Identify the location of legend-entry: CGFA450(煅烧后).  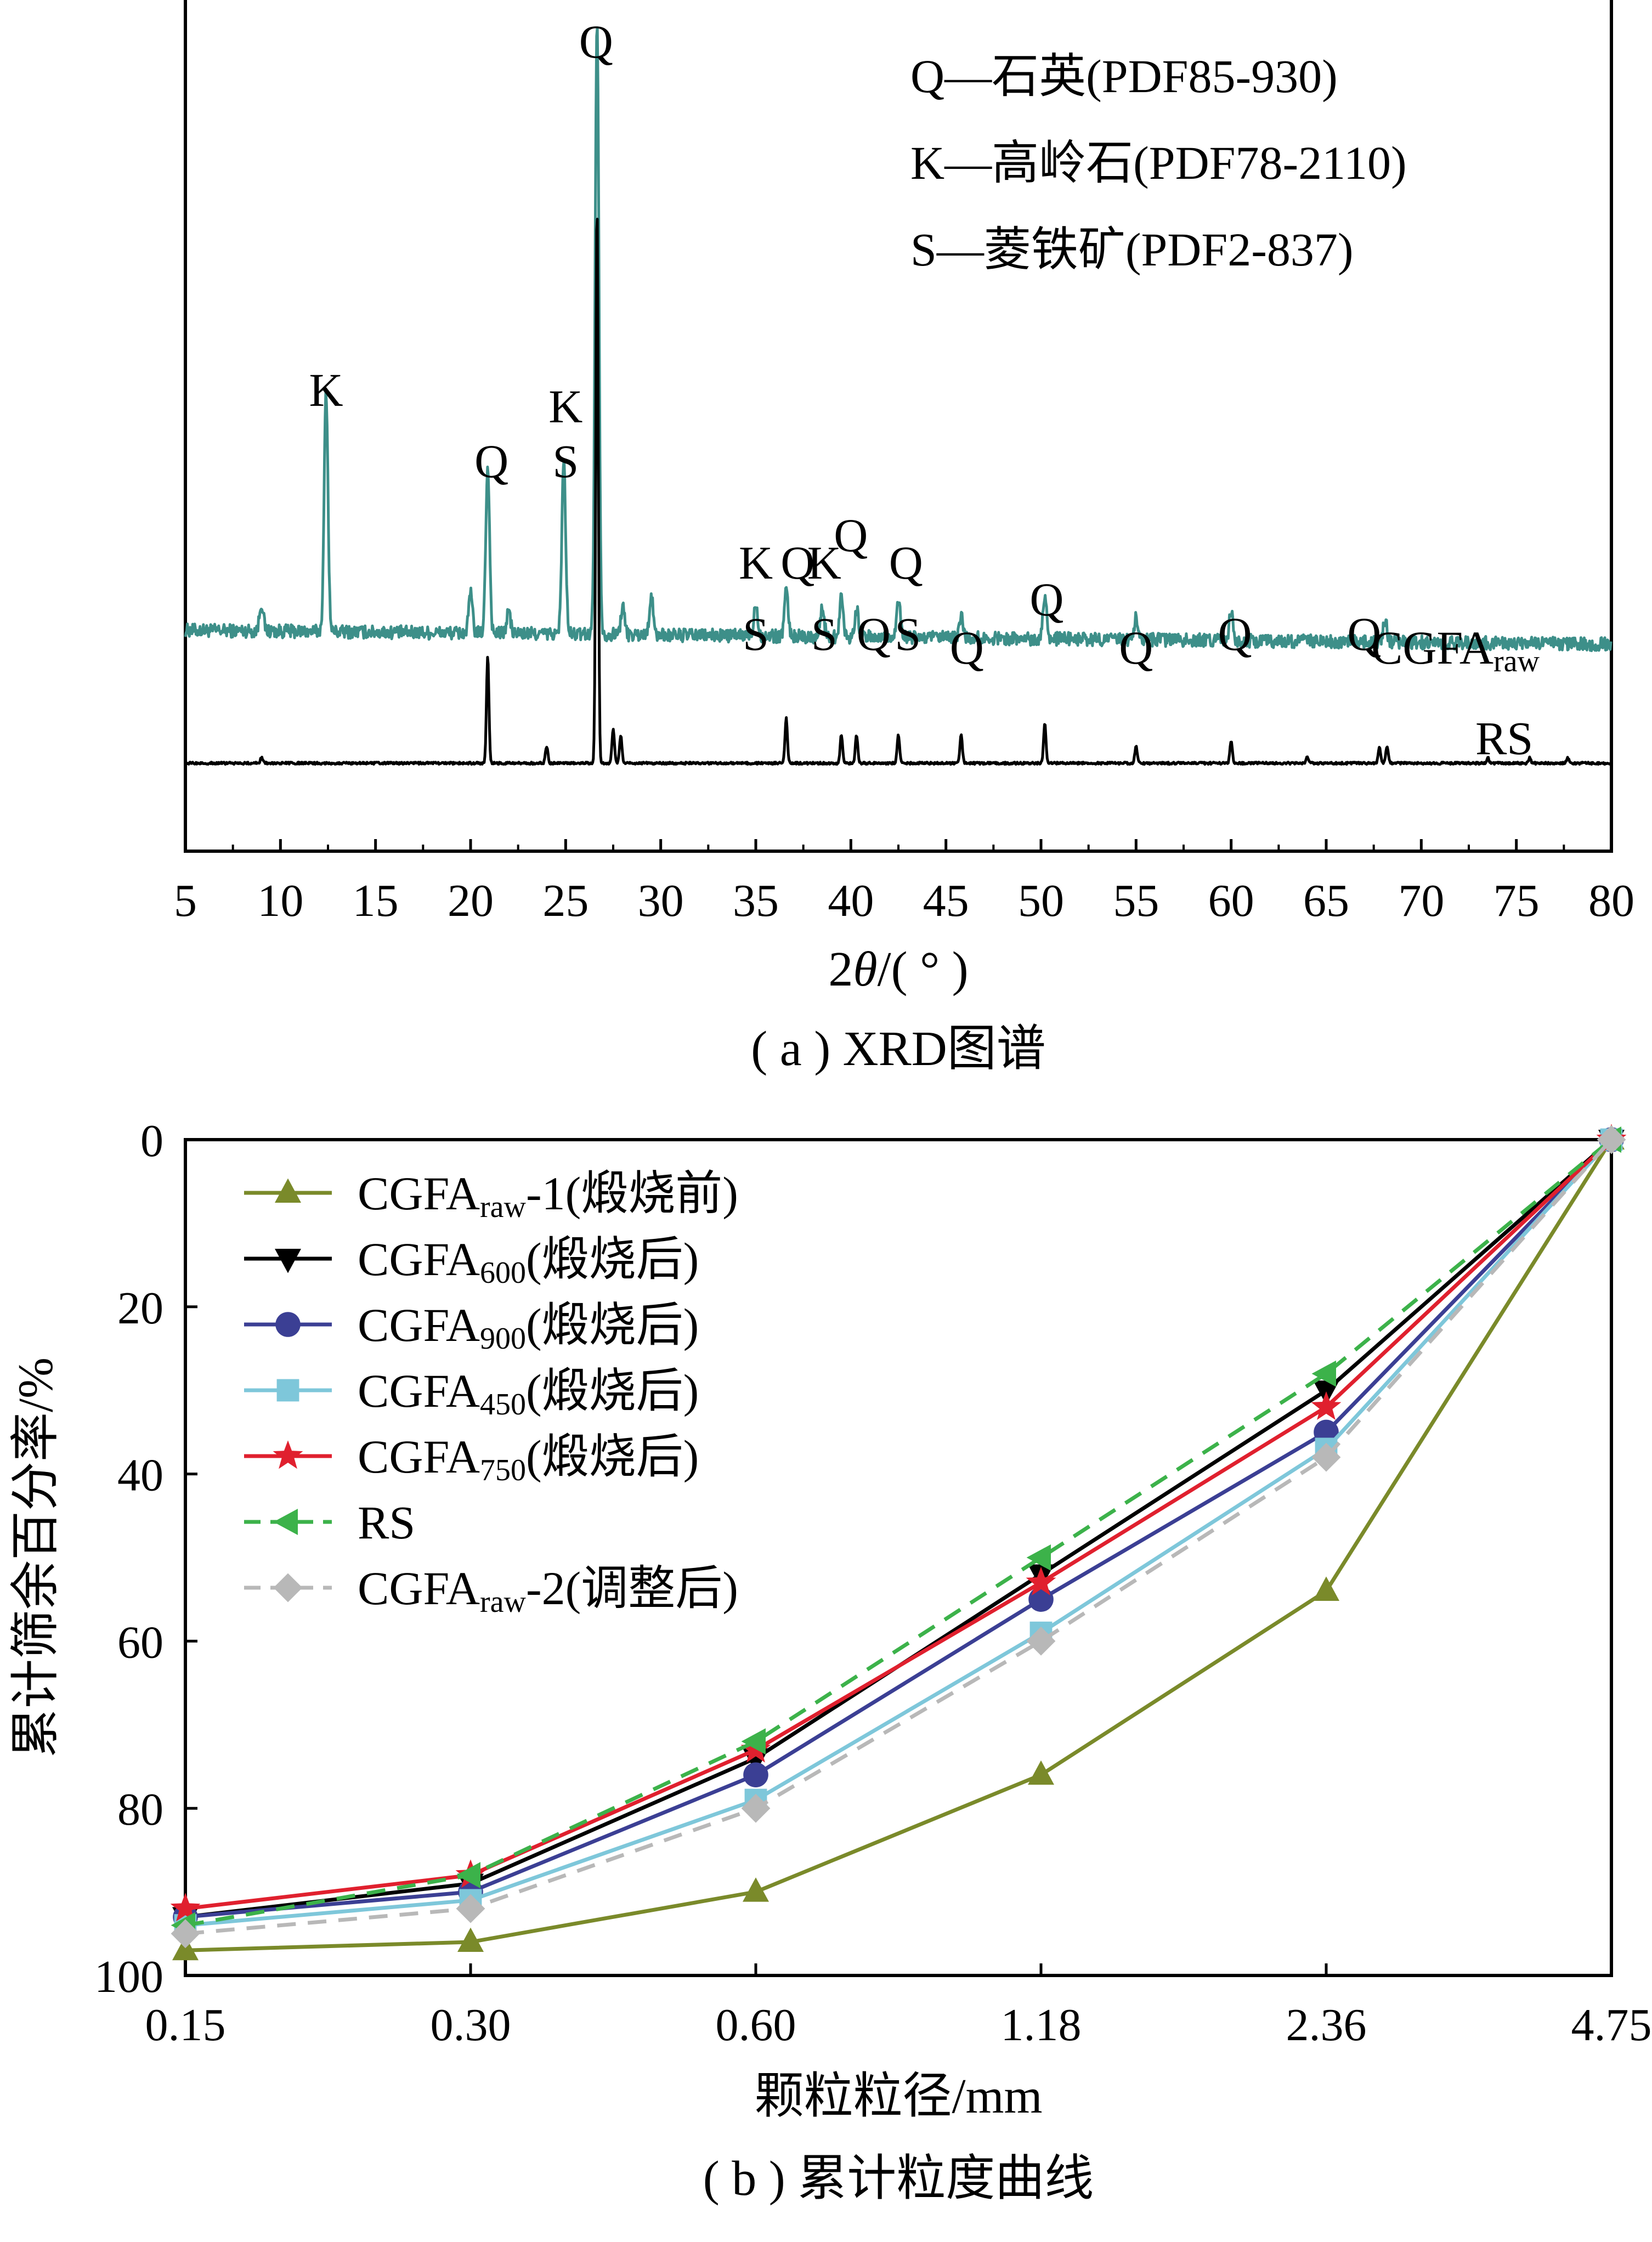
(528, 1393).